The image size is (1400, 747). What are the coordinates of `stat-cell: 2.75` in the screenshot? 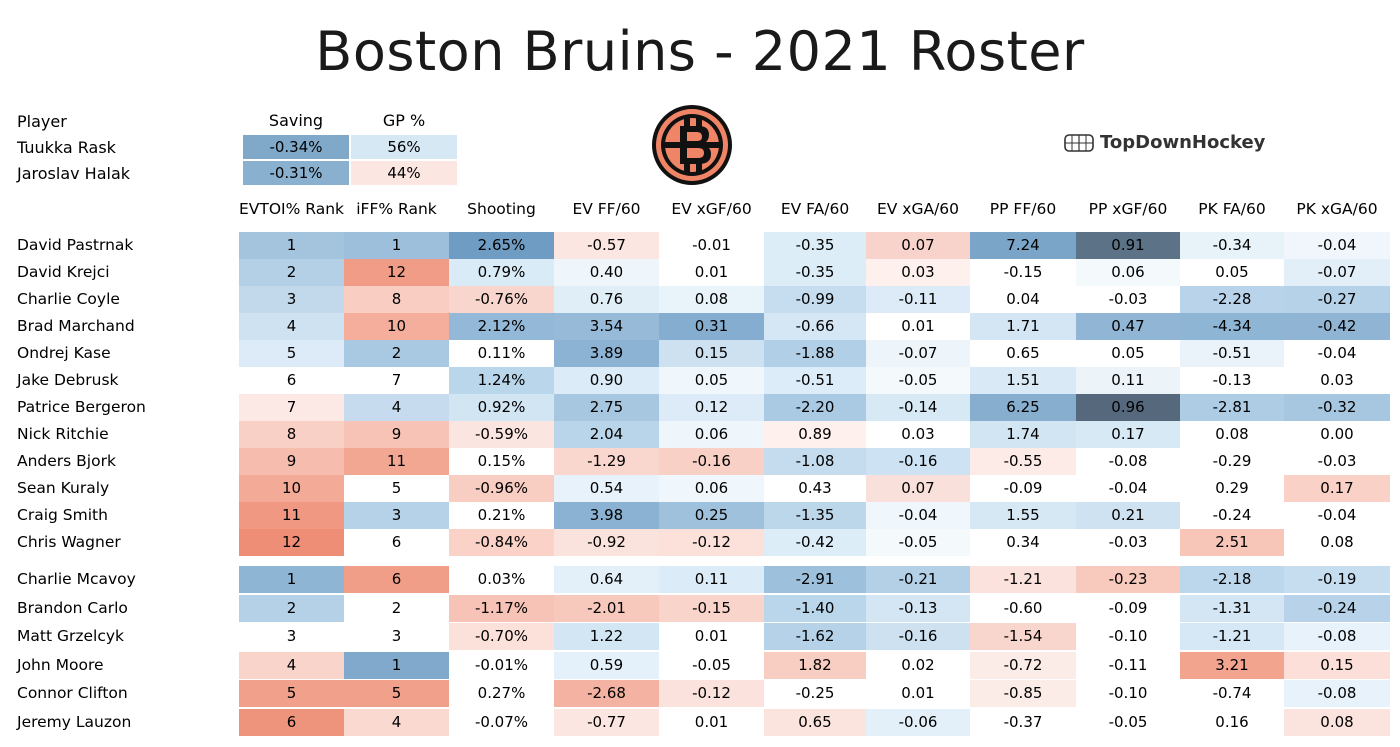 It's located at (606, 407).